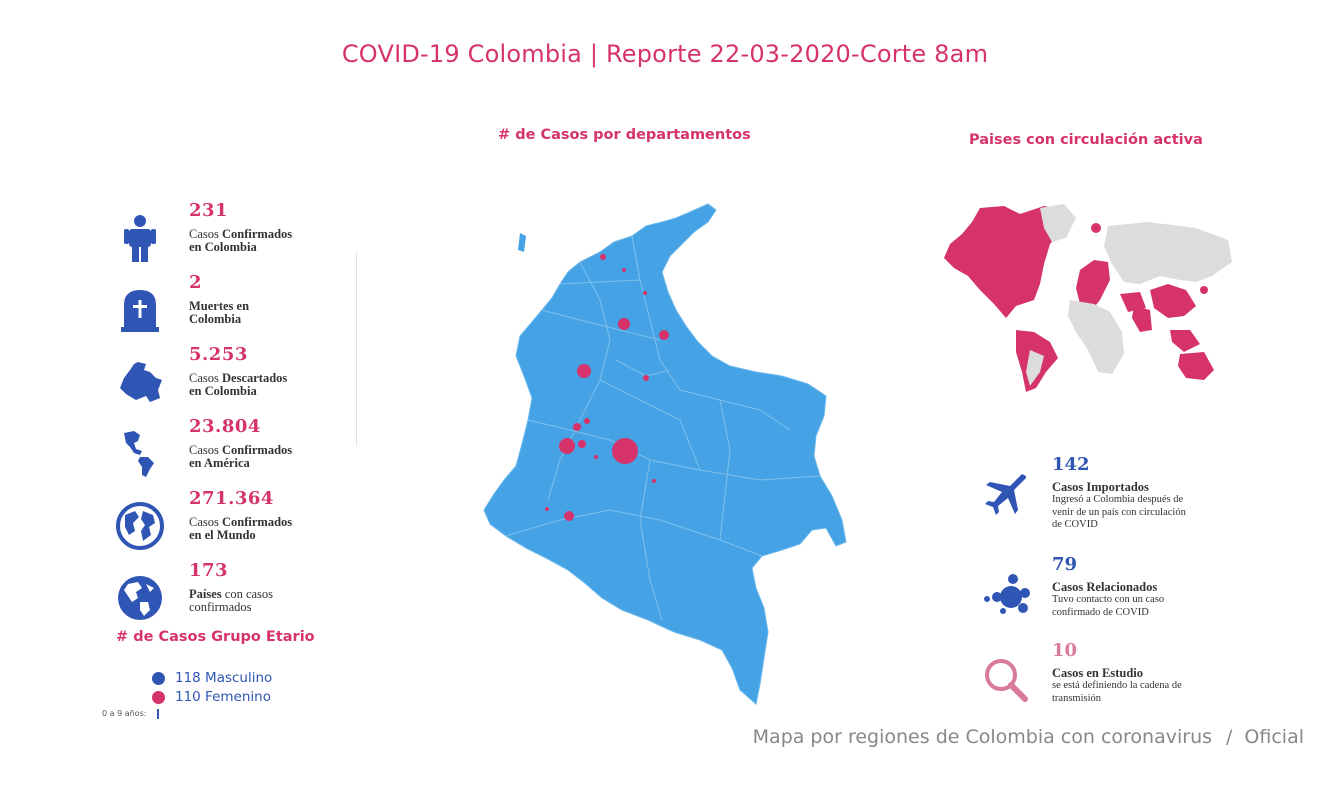 The height and width of the screenshot is (792, 1338). Describe the element at coordinates (1204, 290) in the screenshot. I see `japan` at that location.